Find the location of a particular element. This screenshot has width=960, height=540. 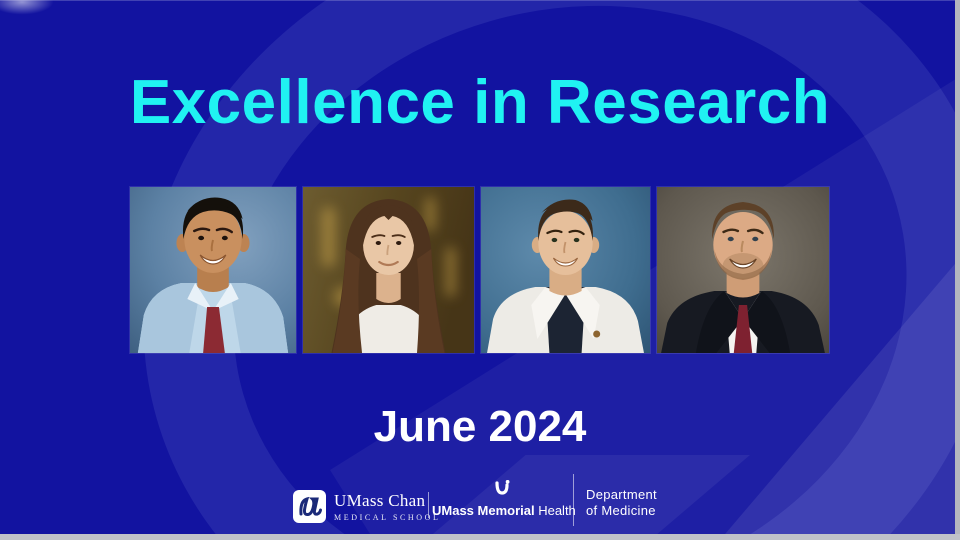

slide-date: June 2024 is located at coordinates (480, 426).